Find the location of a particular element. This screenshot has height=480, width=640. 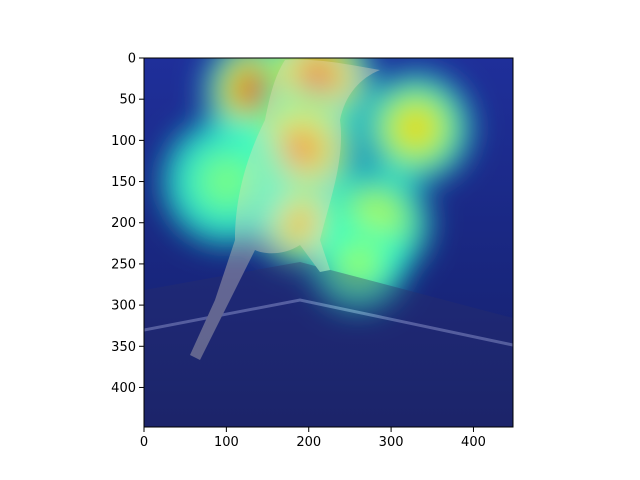

x-tick-label: 100 is located at coordinates (226, 442).